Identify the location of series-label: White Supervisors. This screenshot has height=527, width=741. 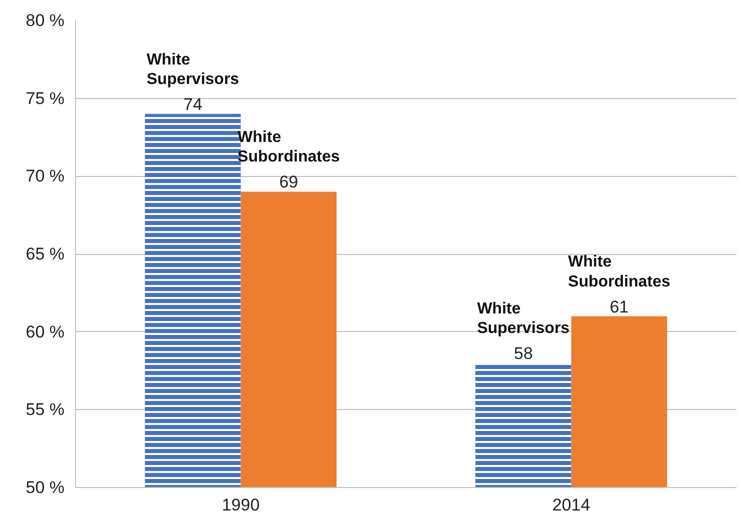
(193, 69).